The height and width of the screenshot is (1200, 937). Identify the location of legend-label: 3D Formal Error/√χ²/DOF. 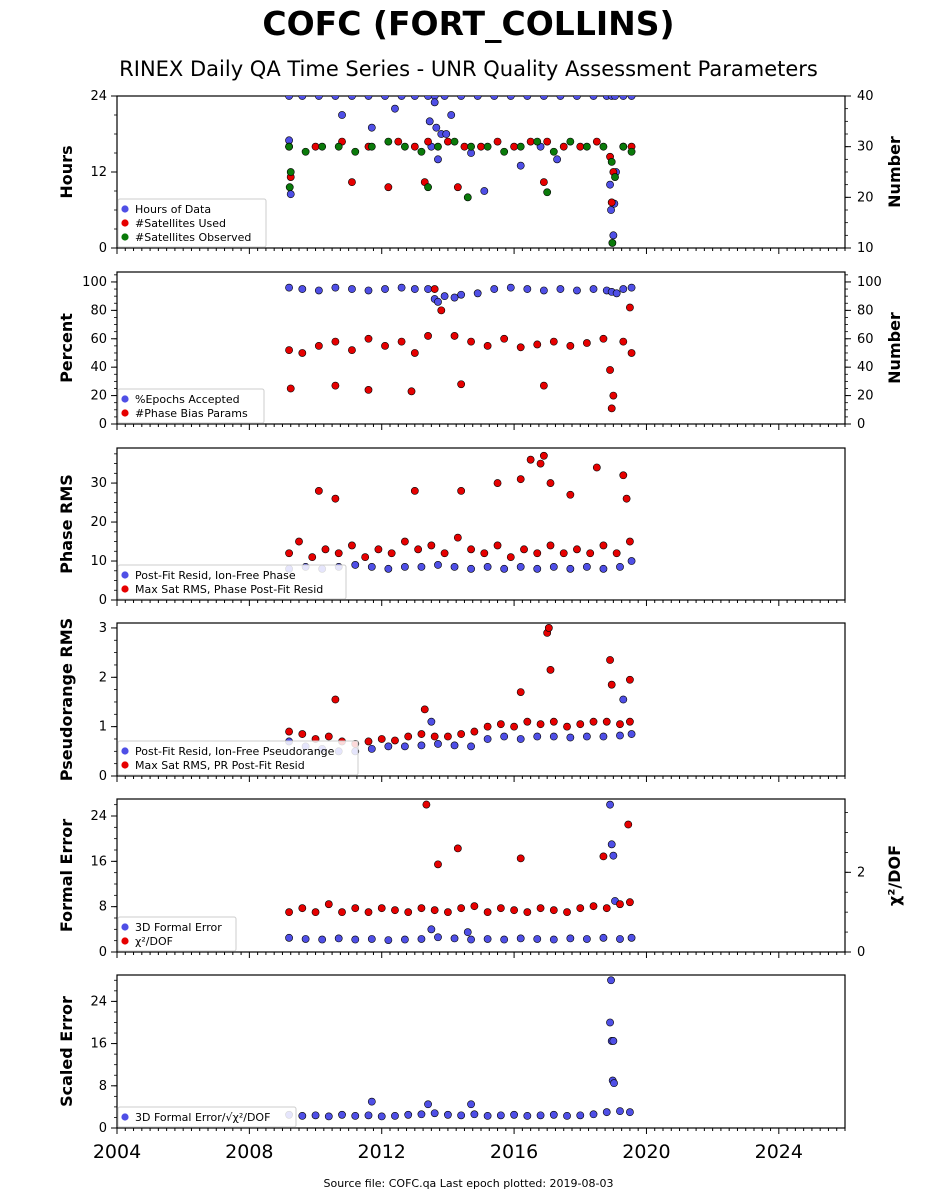
(202, 1117).